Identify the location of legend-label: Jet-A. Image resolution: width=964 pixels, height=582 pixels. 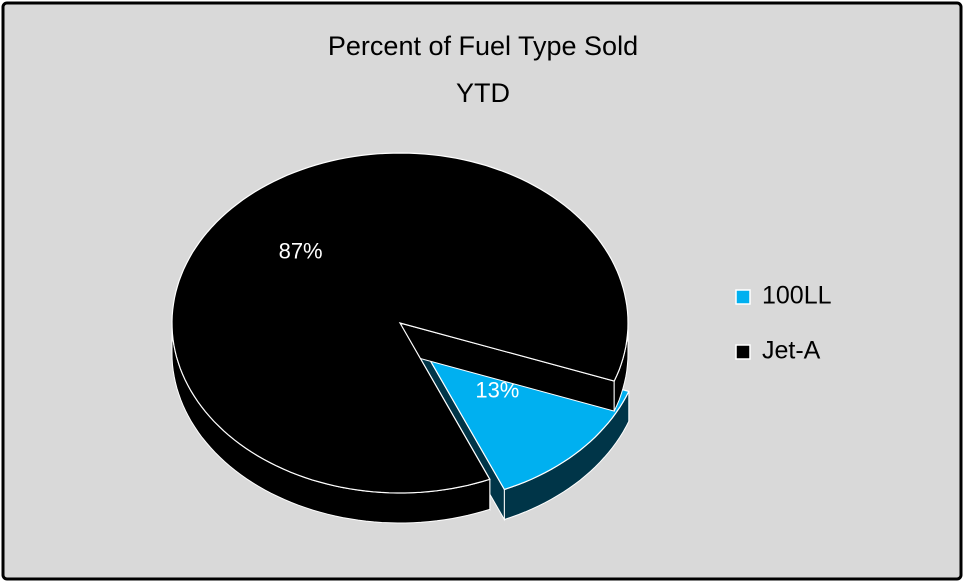
(791, 351).